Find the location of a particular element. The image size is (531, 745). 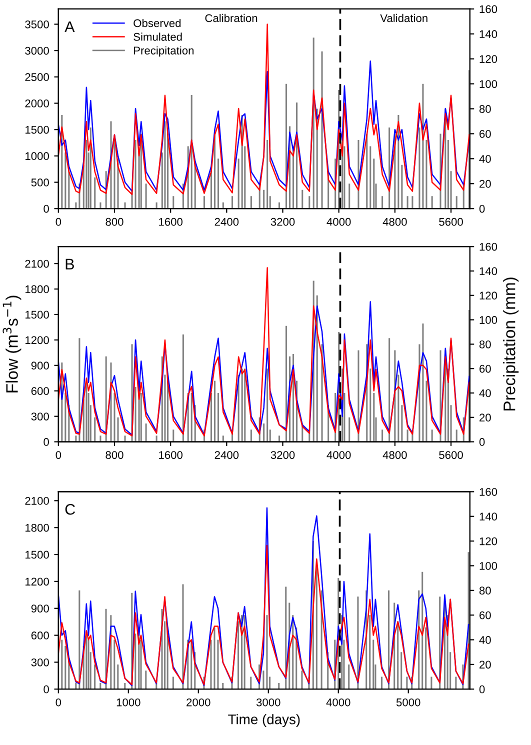

legend-label: Simulated is located at coordinates (158, 36).